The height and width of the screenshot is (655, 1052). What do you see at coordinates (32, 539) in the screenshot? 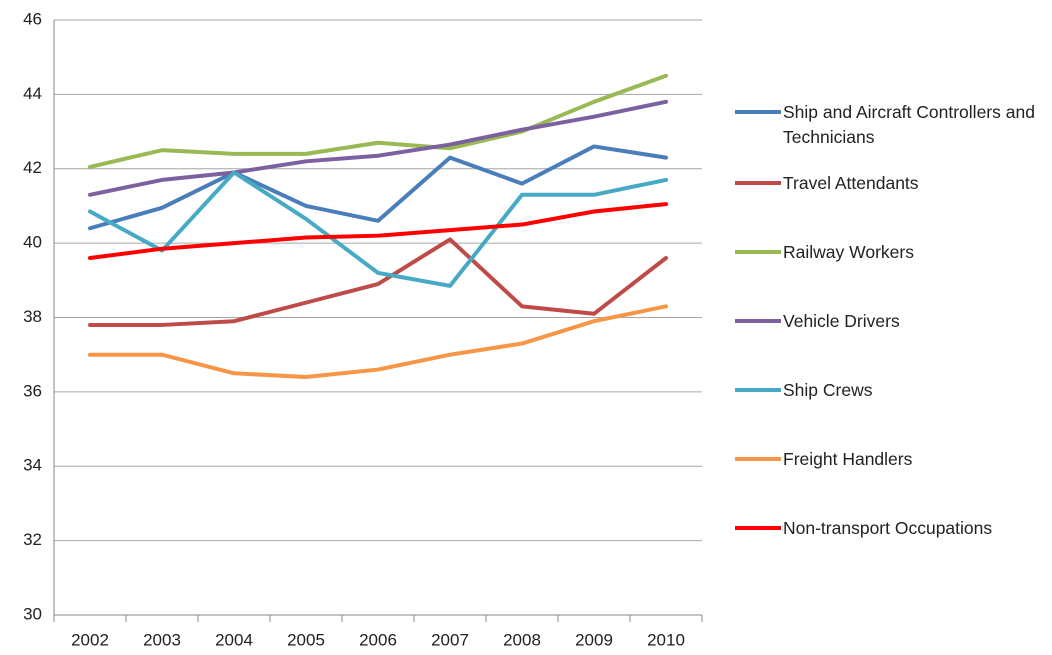
I see `y-tick-label: 32` at bounding box center [32, 539].